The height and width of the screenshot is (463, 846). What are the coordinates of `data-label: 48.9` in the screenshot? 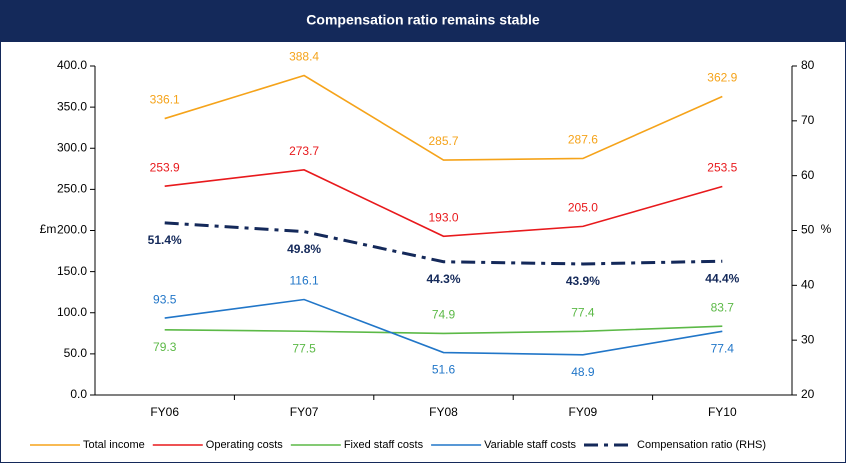 It's located at (583, 372).